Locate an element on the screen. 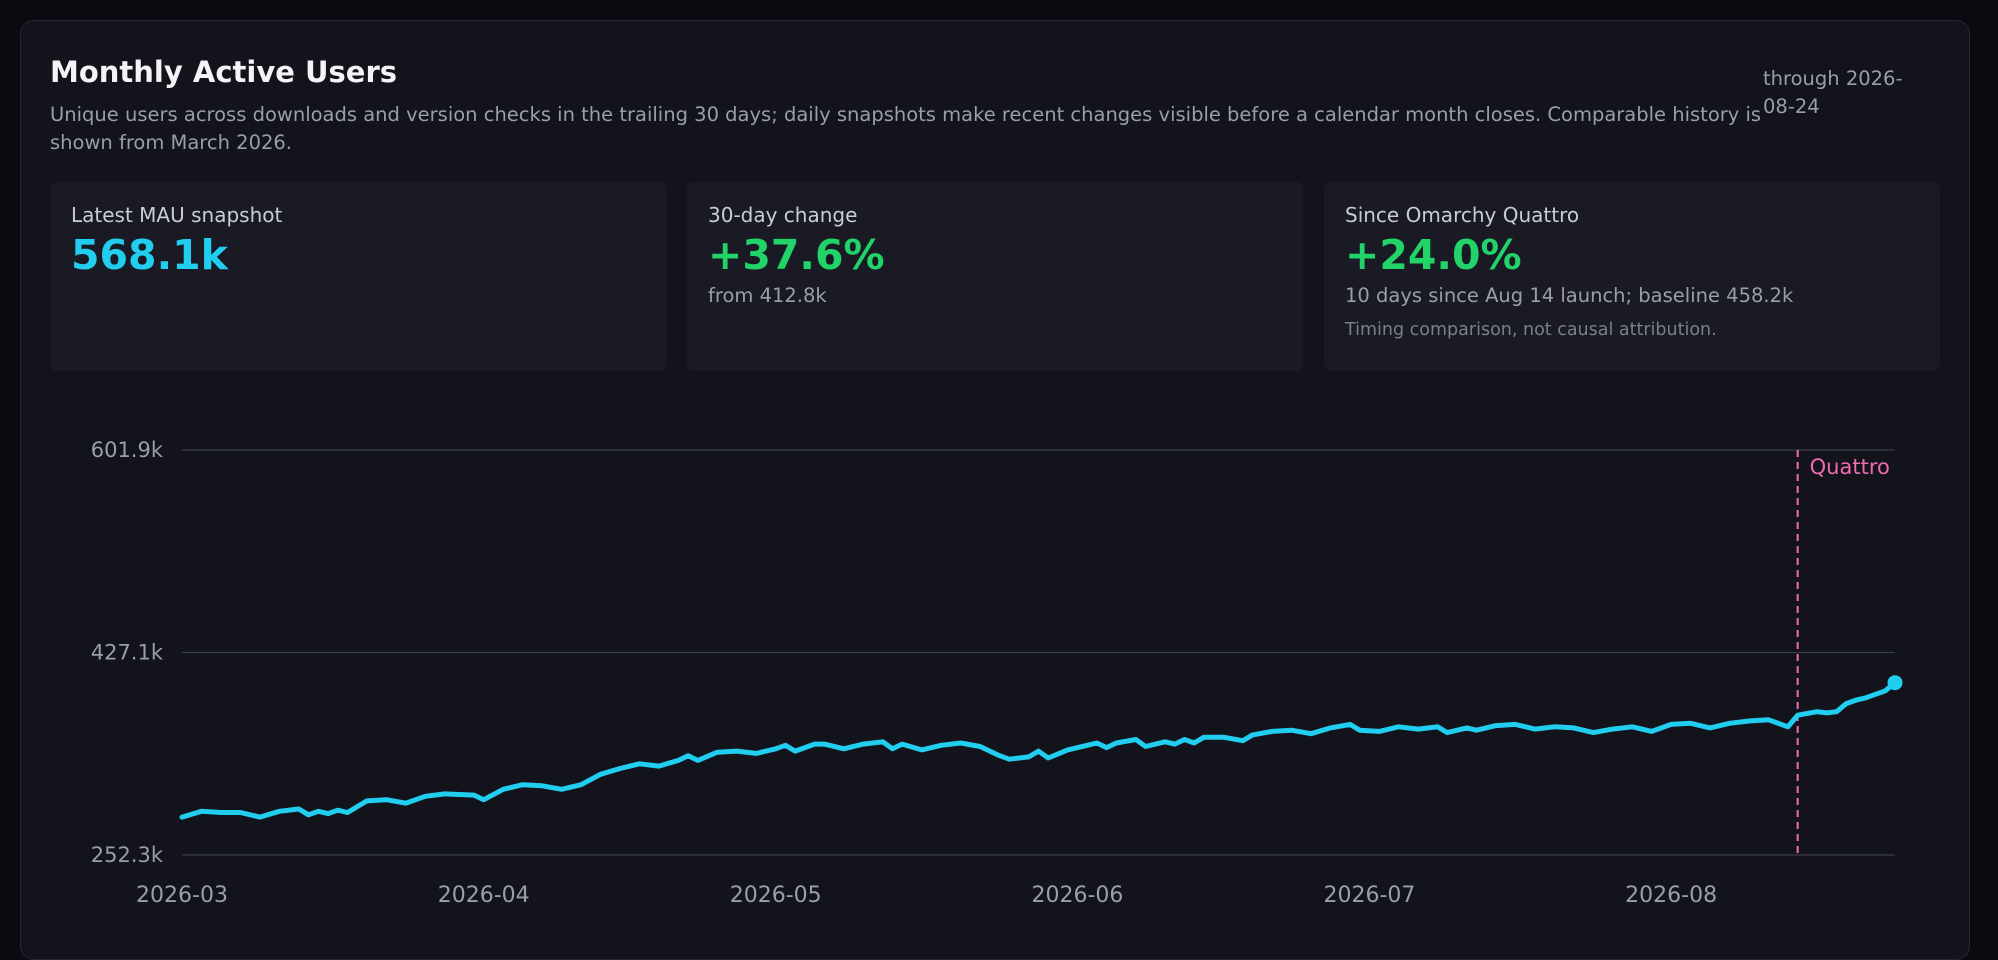 This screenshot has height=960, width=1998. y-tick-label: 252.3k is located at coordinates (127, 855).